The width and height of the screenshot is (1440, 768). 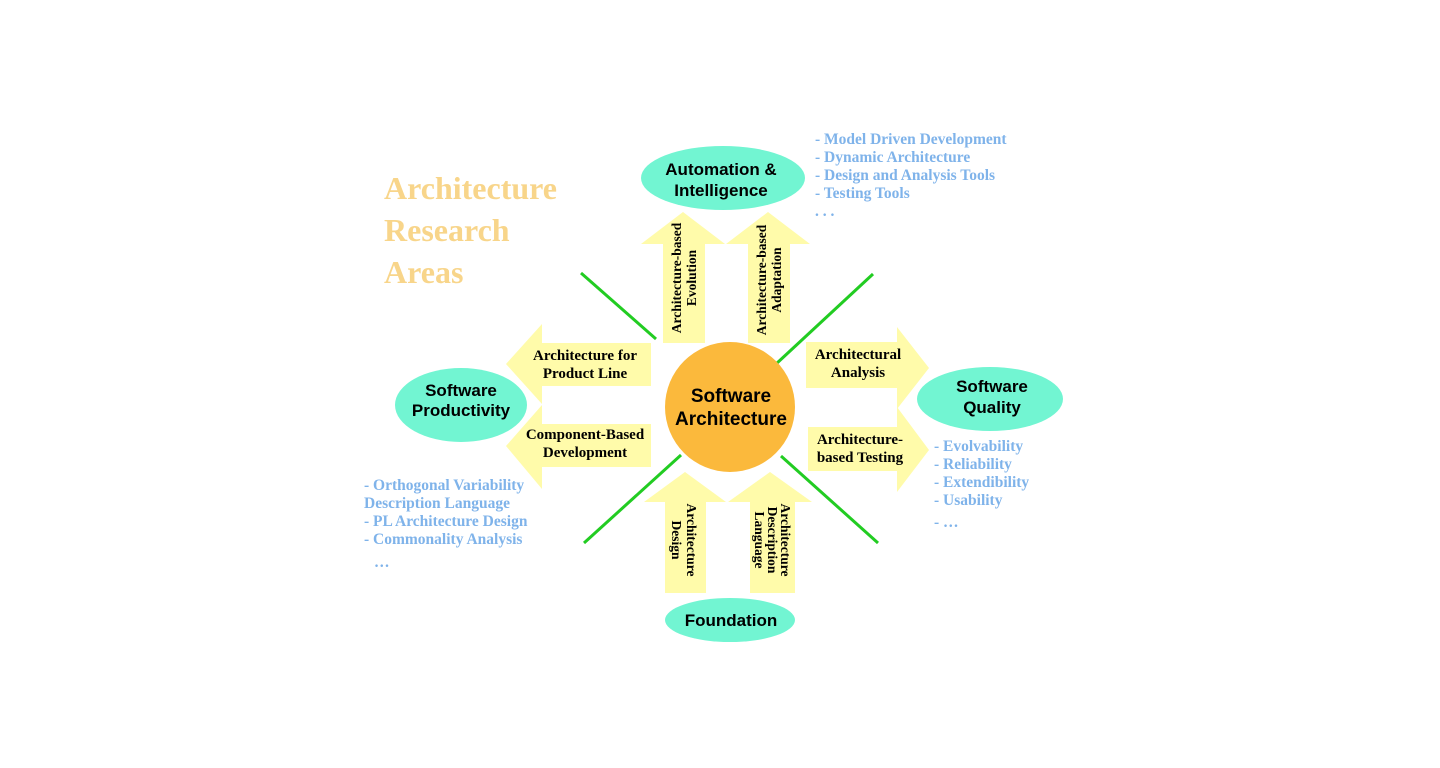 I want to click on title-line-2: Research, so click(x=447, y=230).